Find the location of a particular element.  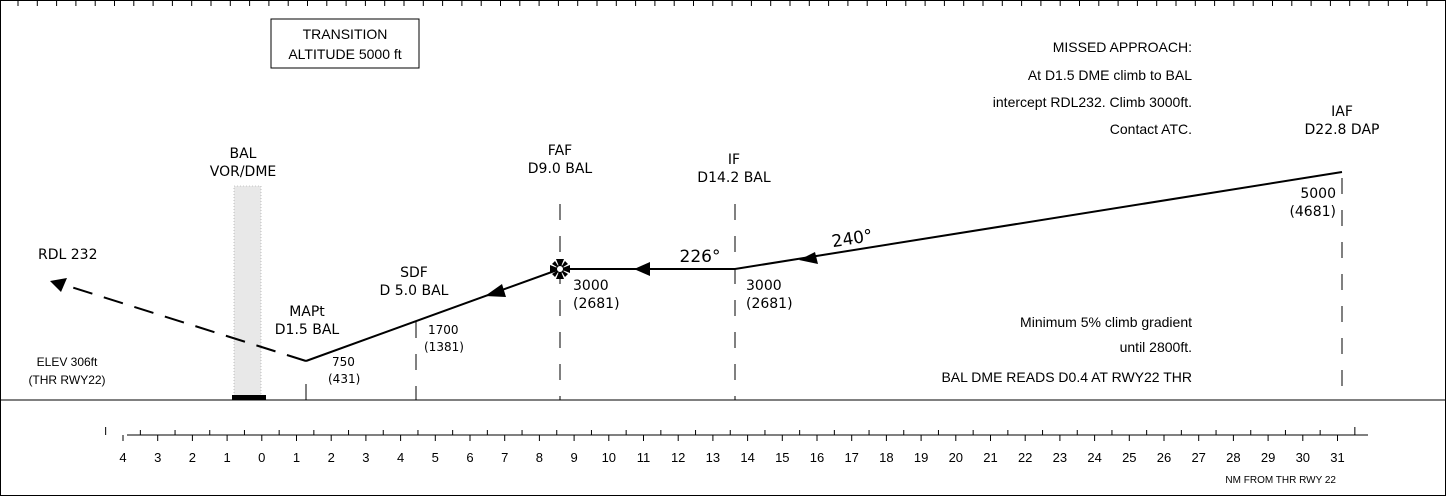

scale-tick-label: 15 is located at coordinates (782, 457).